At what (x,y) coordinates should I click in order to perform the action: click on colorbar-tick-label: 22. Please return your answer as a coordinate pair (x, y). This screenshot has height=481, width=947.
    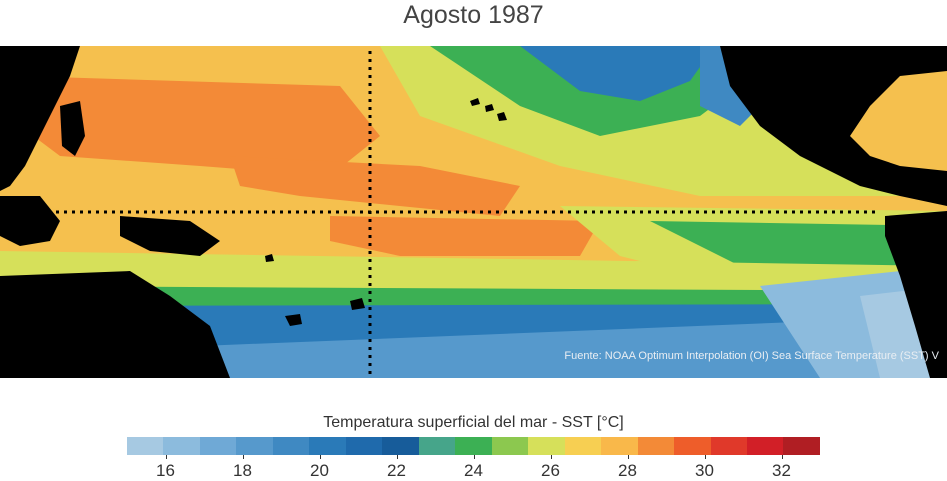
    Looking at the image, I should click on (396, 470).